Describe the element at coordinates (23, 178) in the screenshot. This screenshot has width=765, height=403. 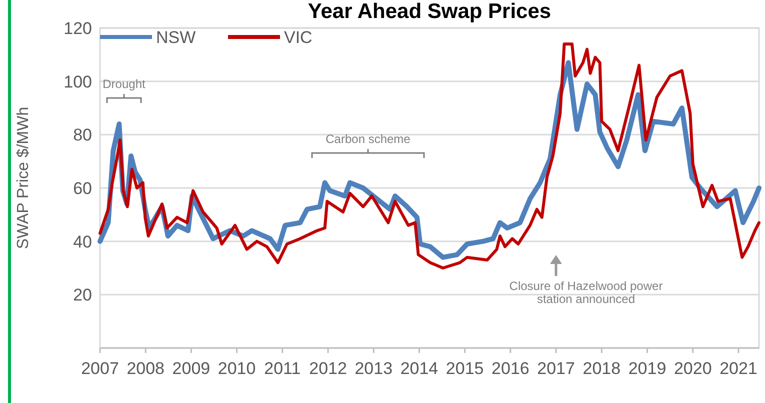
I see `y-axis-title: SWAP Price $/MWh` at that location.